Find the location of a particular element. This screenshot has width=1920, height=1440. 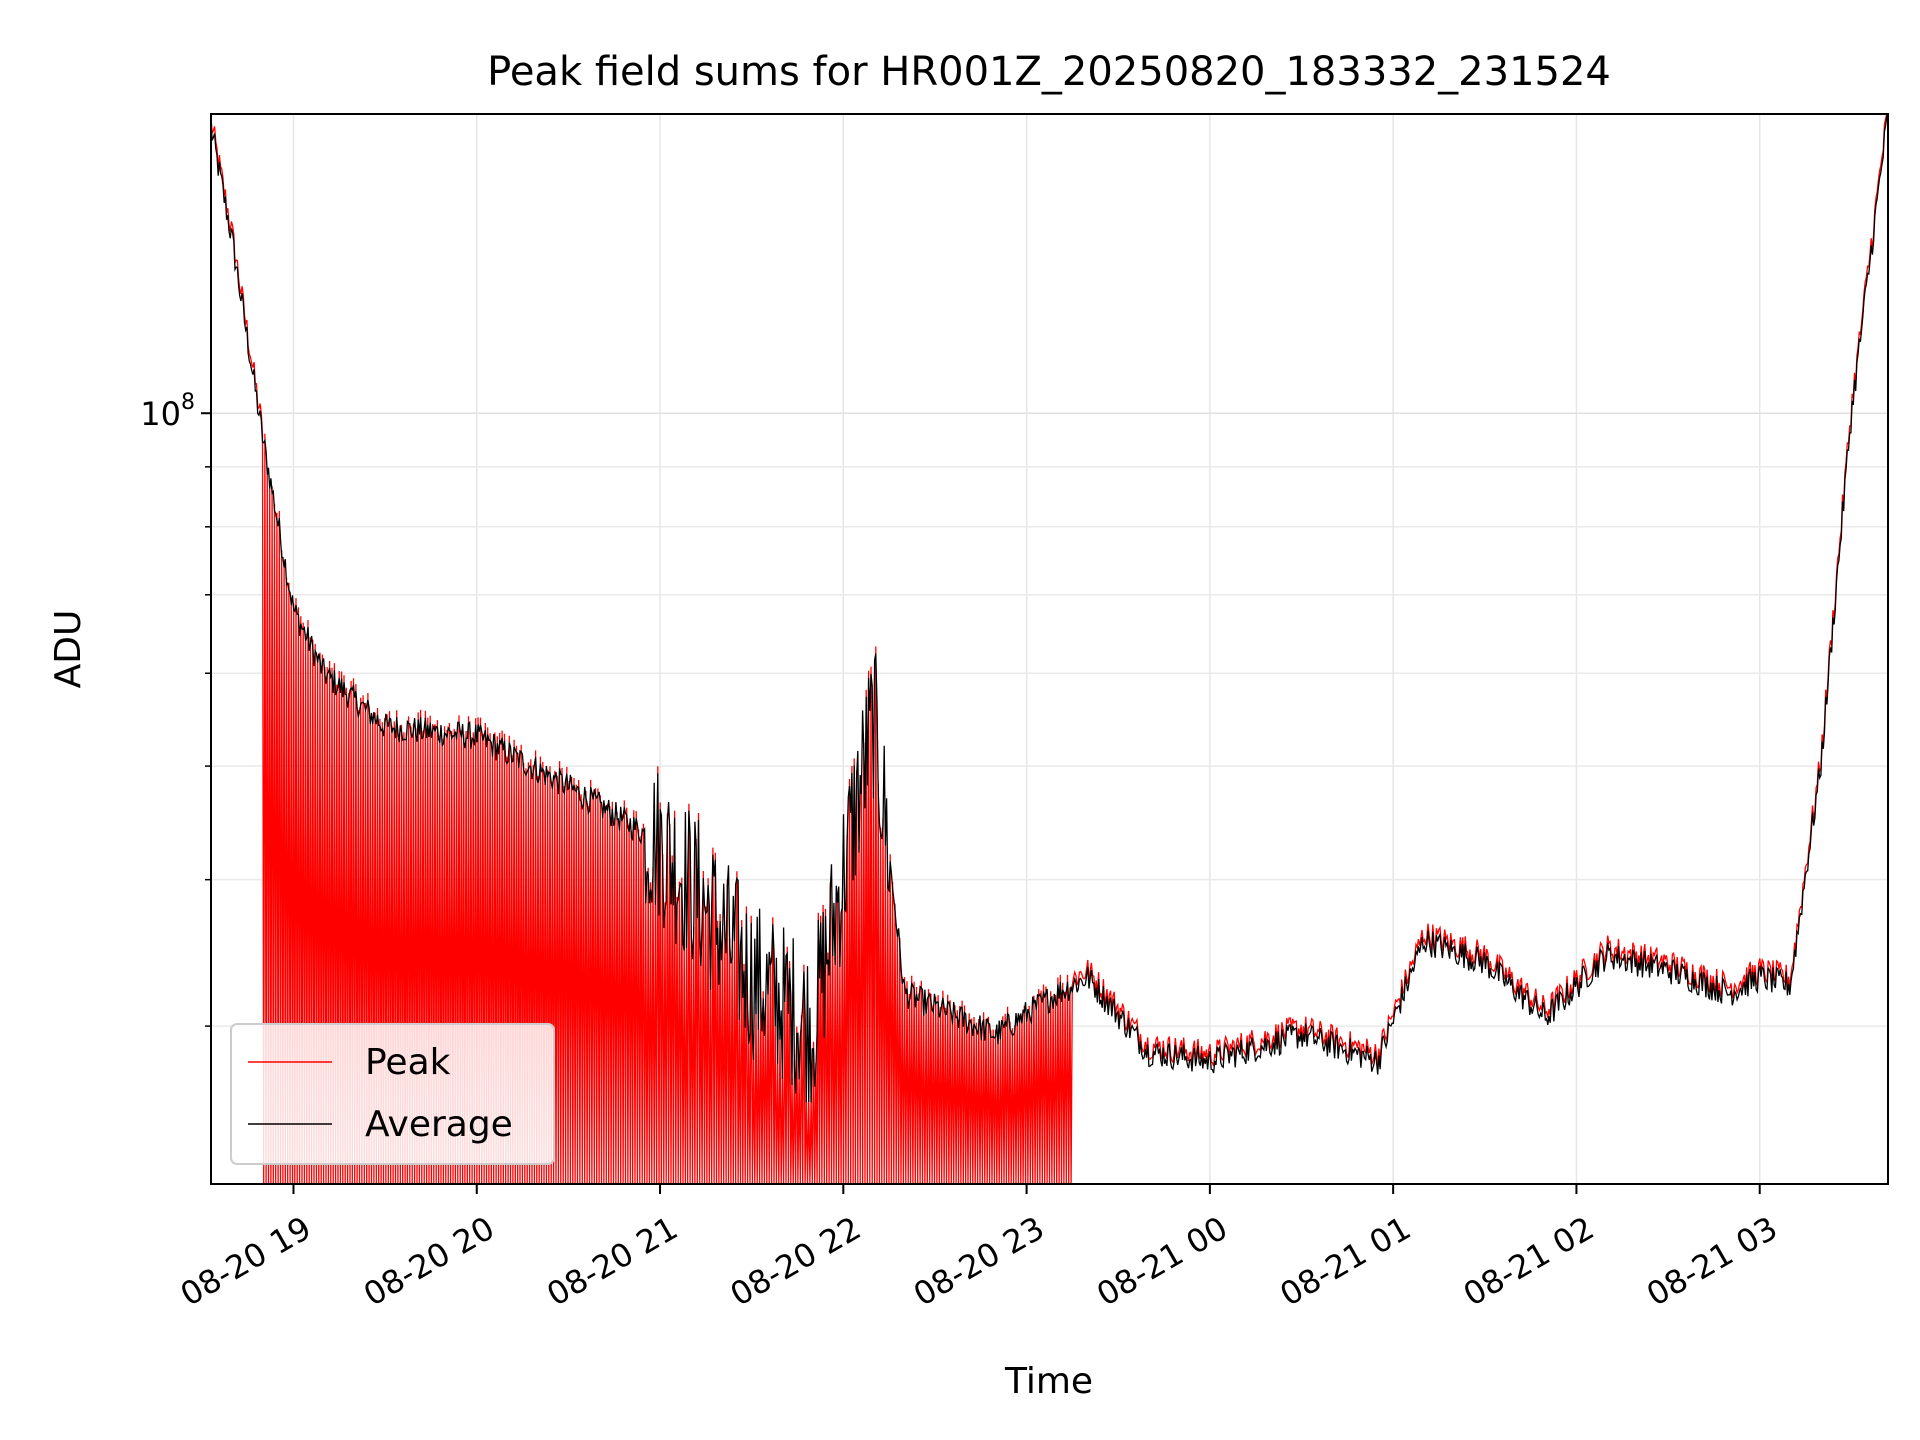

legend-box is located at coordinates (392, 1094).